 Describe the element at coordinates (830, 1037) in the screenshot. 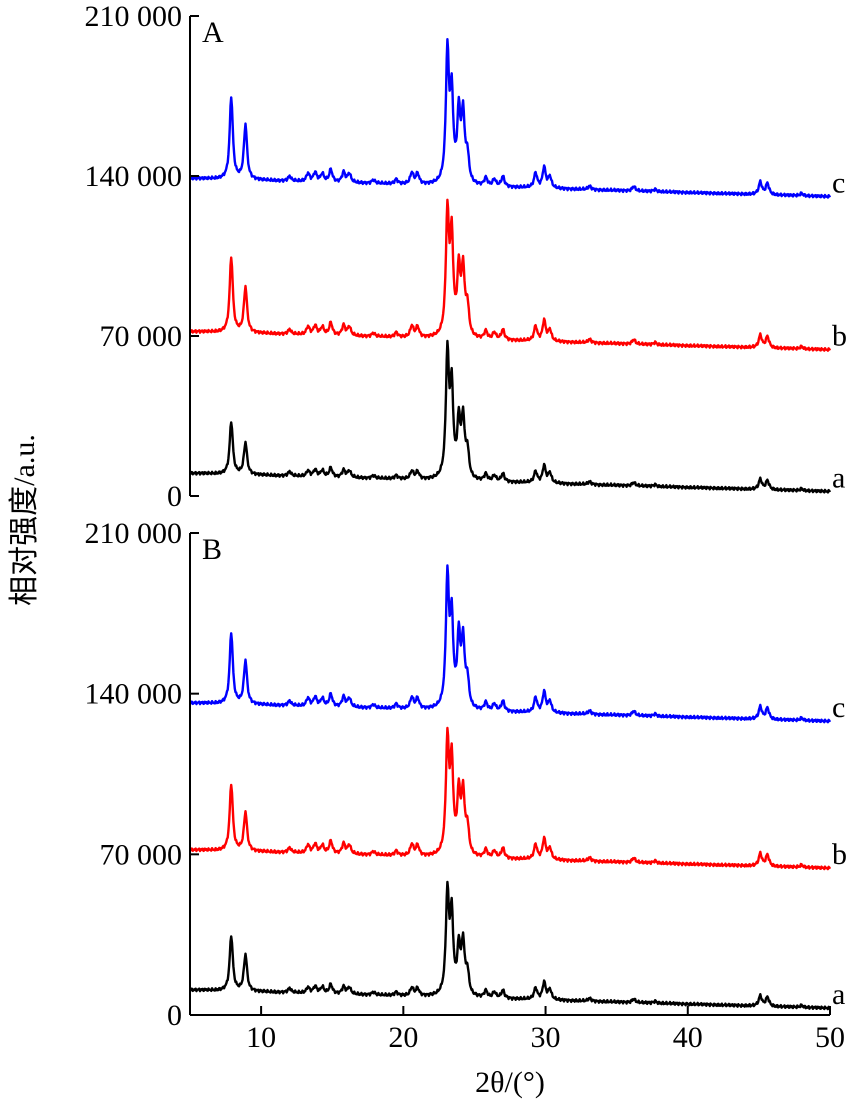

I see `x-tick-label: 50` at that location.